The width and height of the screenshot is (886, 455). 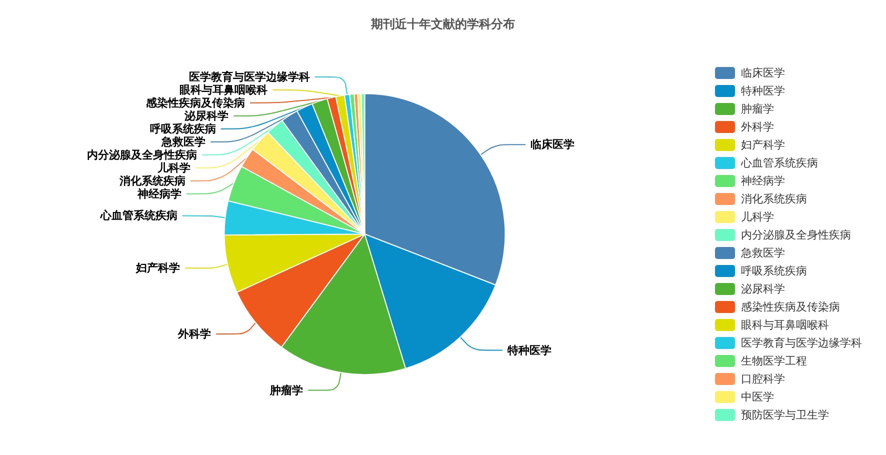 I want to click on legend-label: 心血管系统疾病, so click(x=779, y=163).